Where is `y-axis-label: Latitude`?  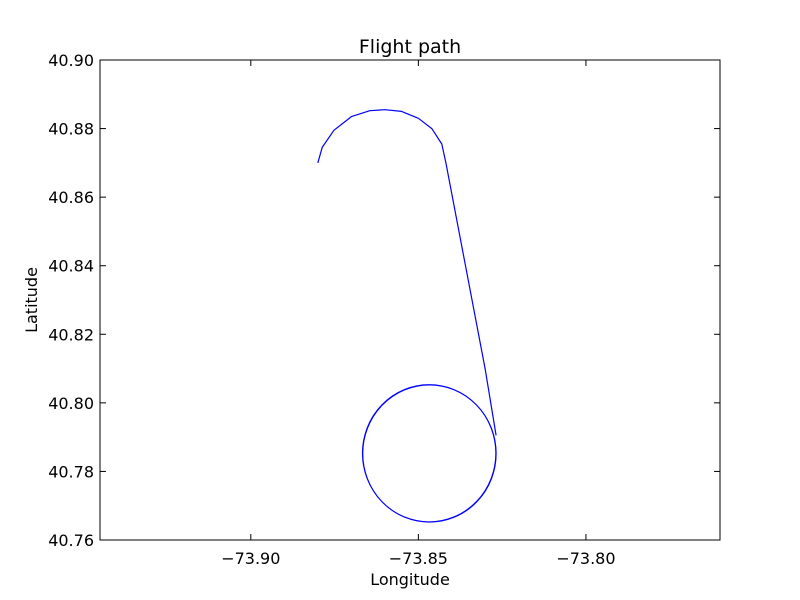
y-axis-label: Latitude is located at coordinates (31, 300).